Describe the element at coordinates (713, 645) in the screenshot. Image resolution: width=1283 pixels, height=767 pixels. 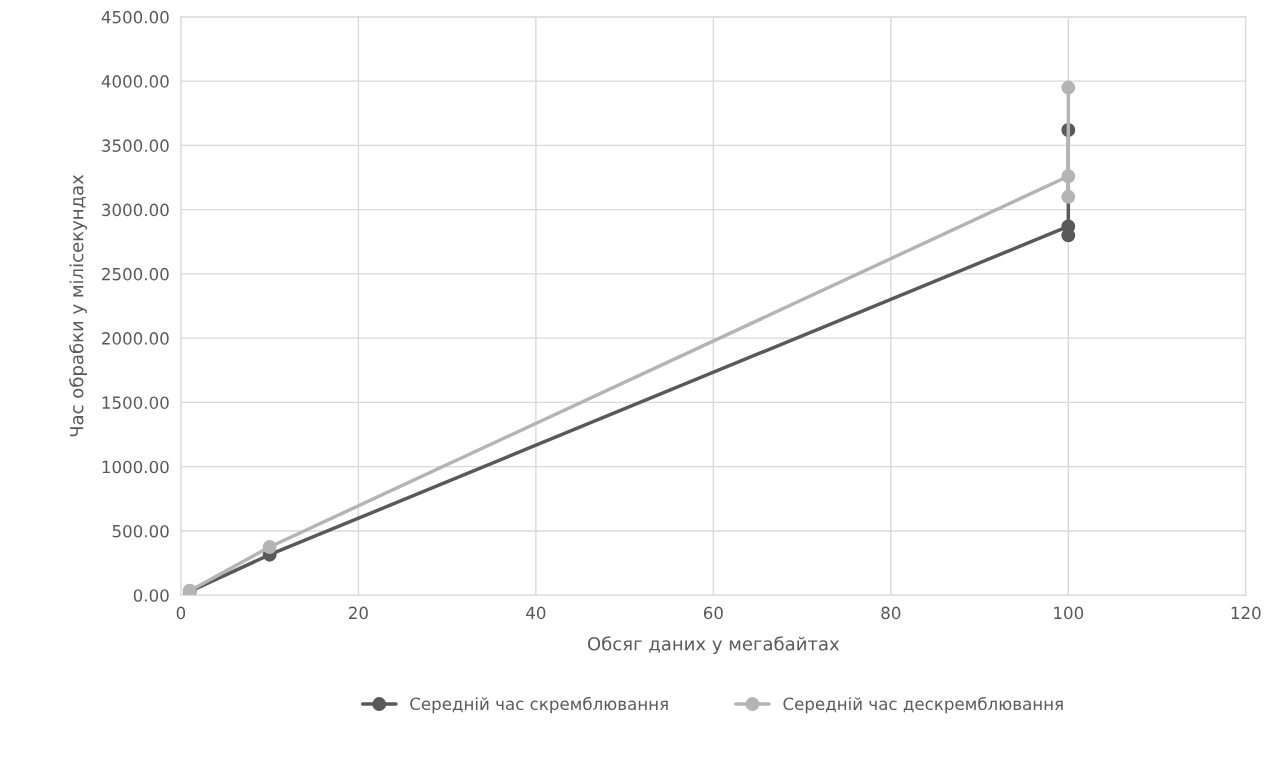
I see `x-axis-title: Обсяг даних у мегабайтах` at that location.